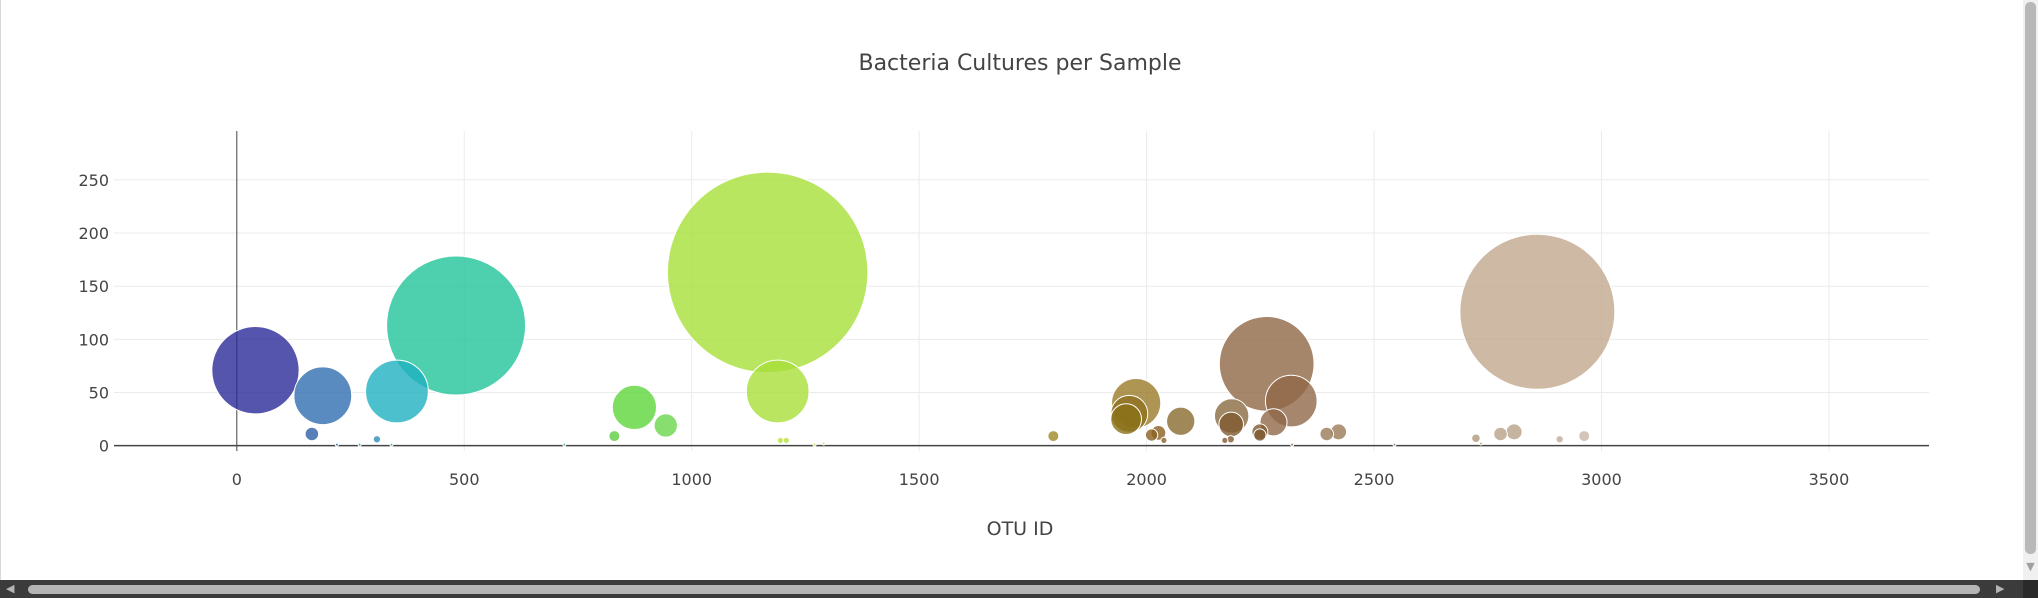 This screenshot has height=598, width=2038. I want to click on y-tick-label: 100, so click(93, 339).